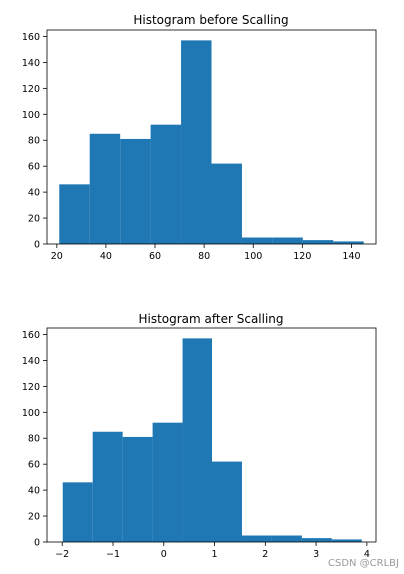  Describe the element at coordinates (37, 543) in the screenshot. I see `y-tick-label-after: 0` at that location.